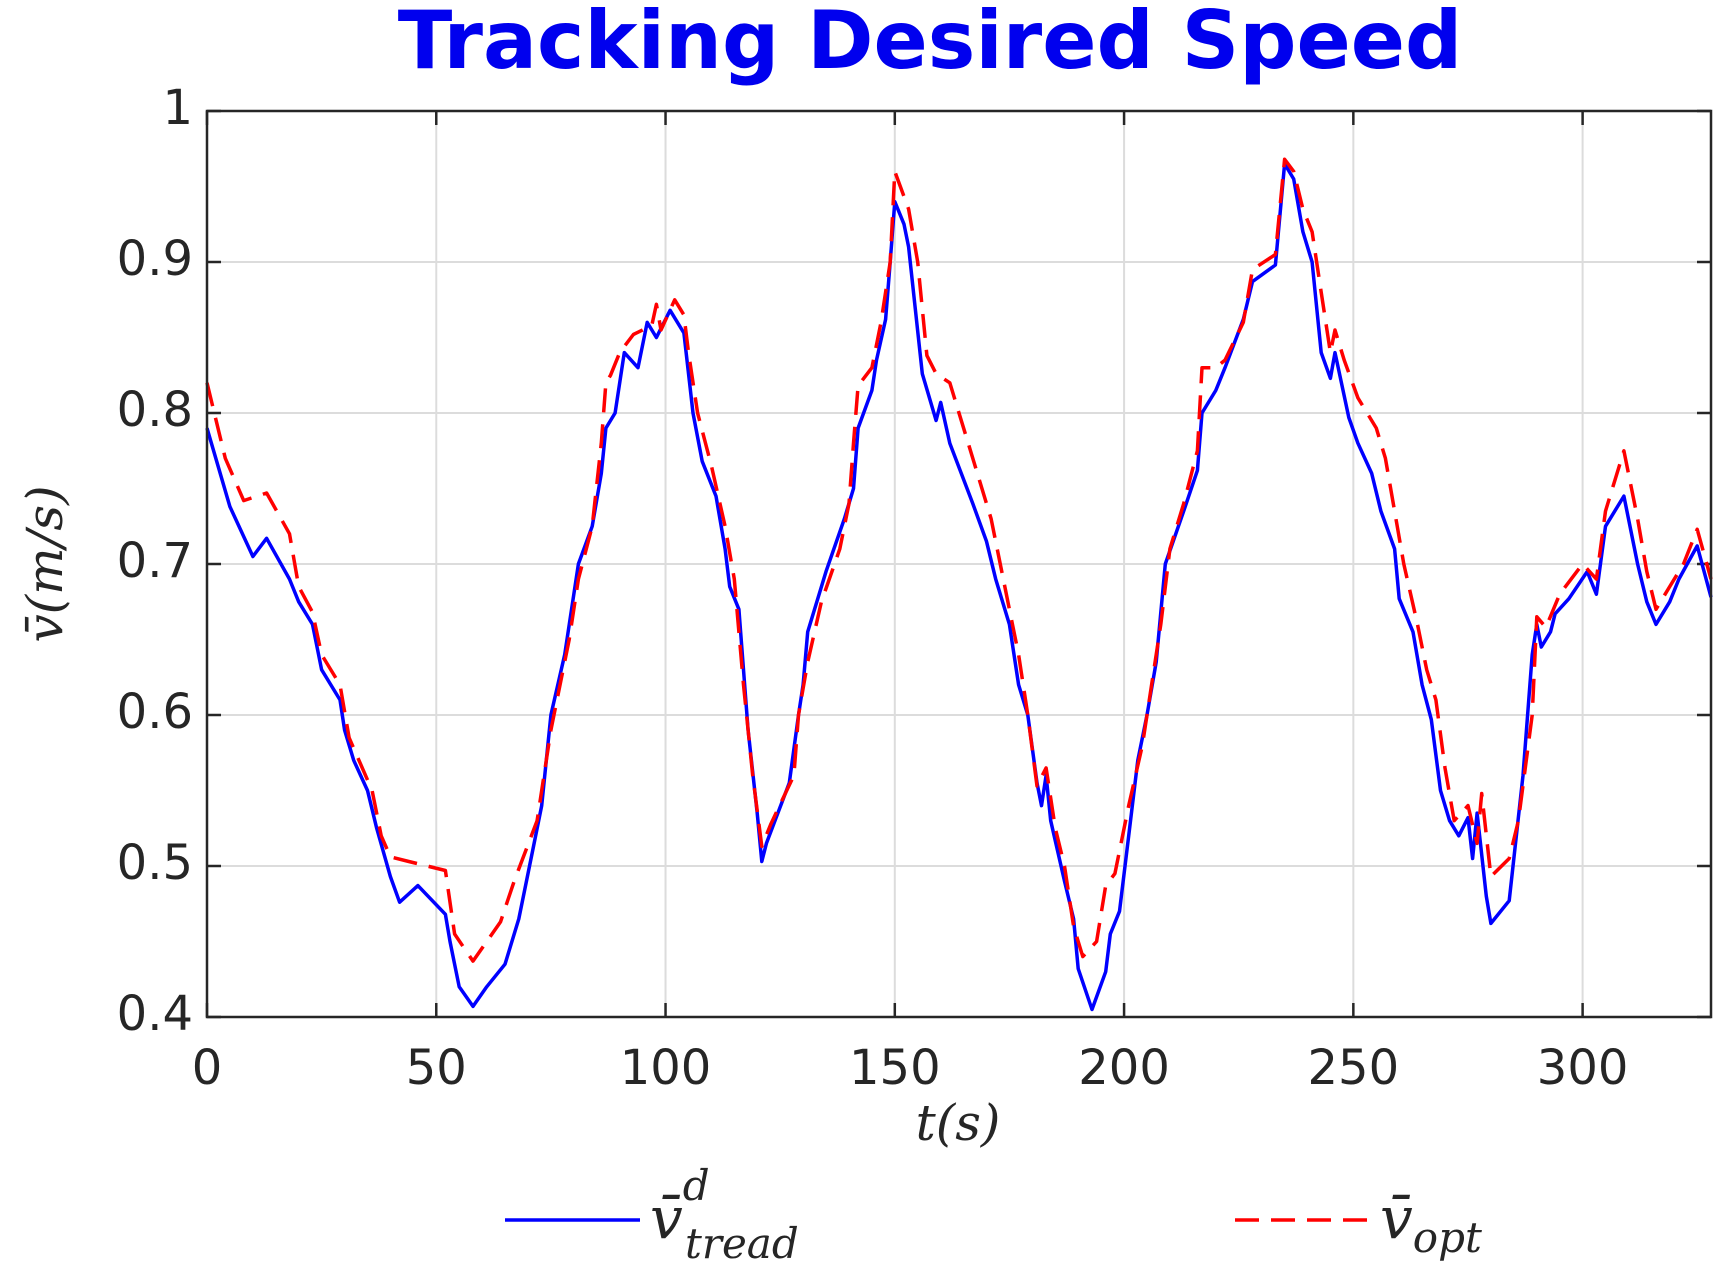 This screenshot has height=1274, width=1733. I want to click on legend-subscript: tread, so click(742, 1243).